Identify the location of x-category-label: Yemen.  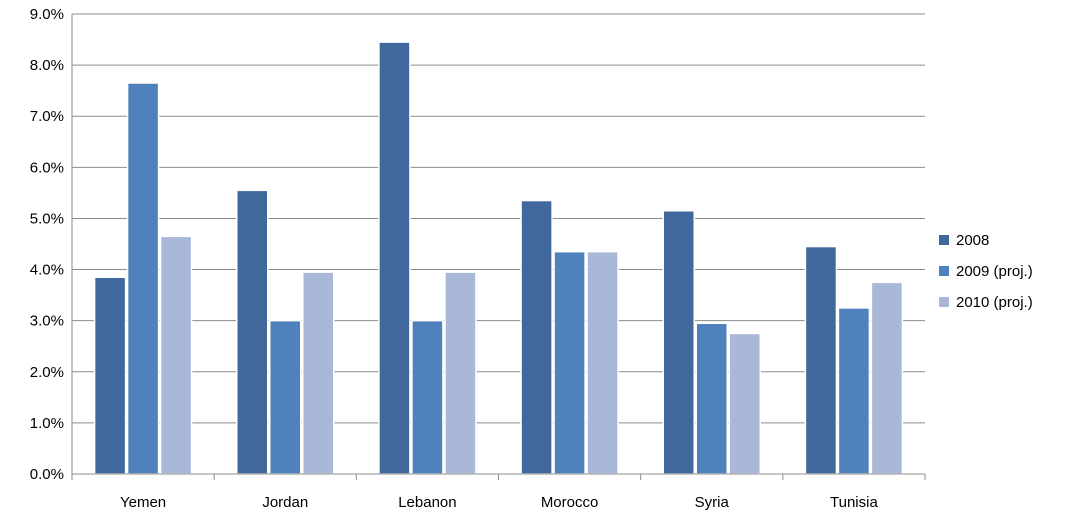
(143, 502).